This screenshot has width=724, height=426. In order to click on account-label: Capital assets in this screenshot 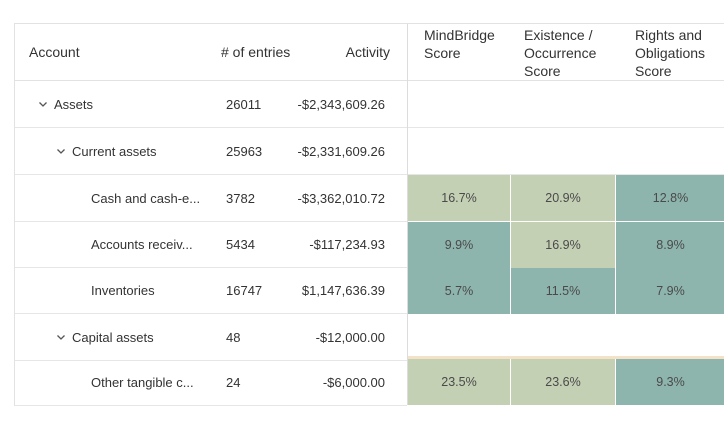, I will do `click(113, 337)`.